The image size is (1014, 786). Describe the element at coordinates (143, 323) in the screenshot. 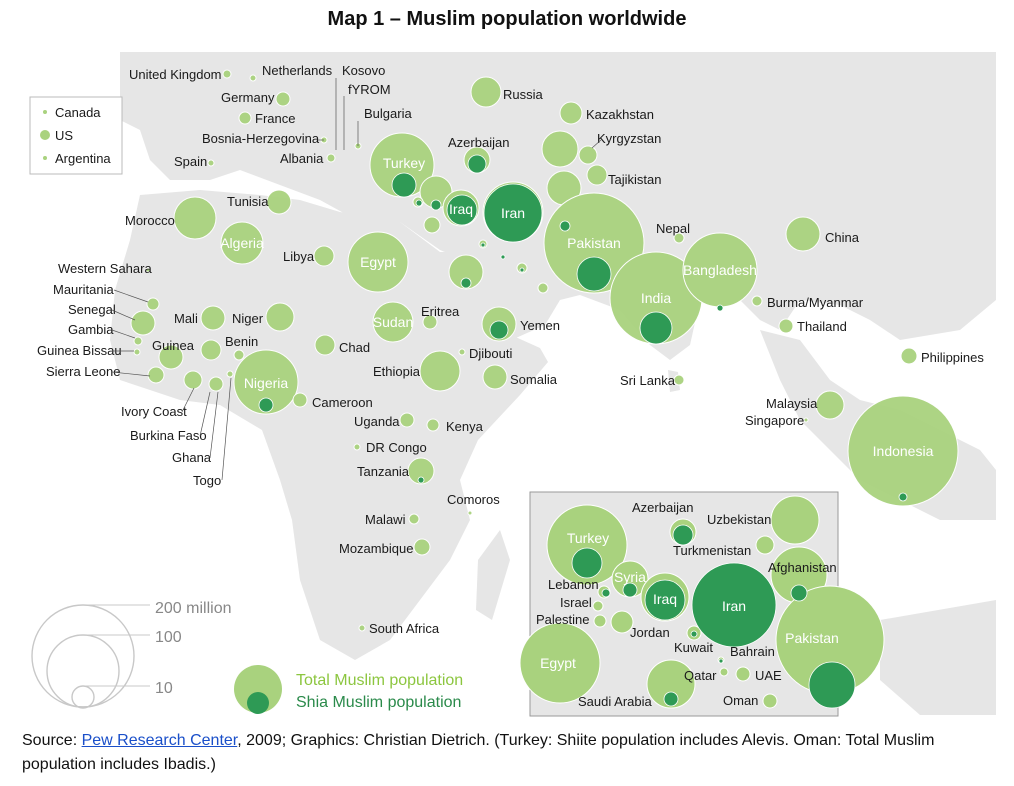

I see `bubble-senegal` at that location.